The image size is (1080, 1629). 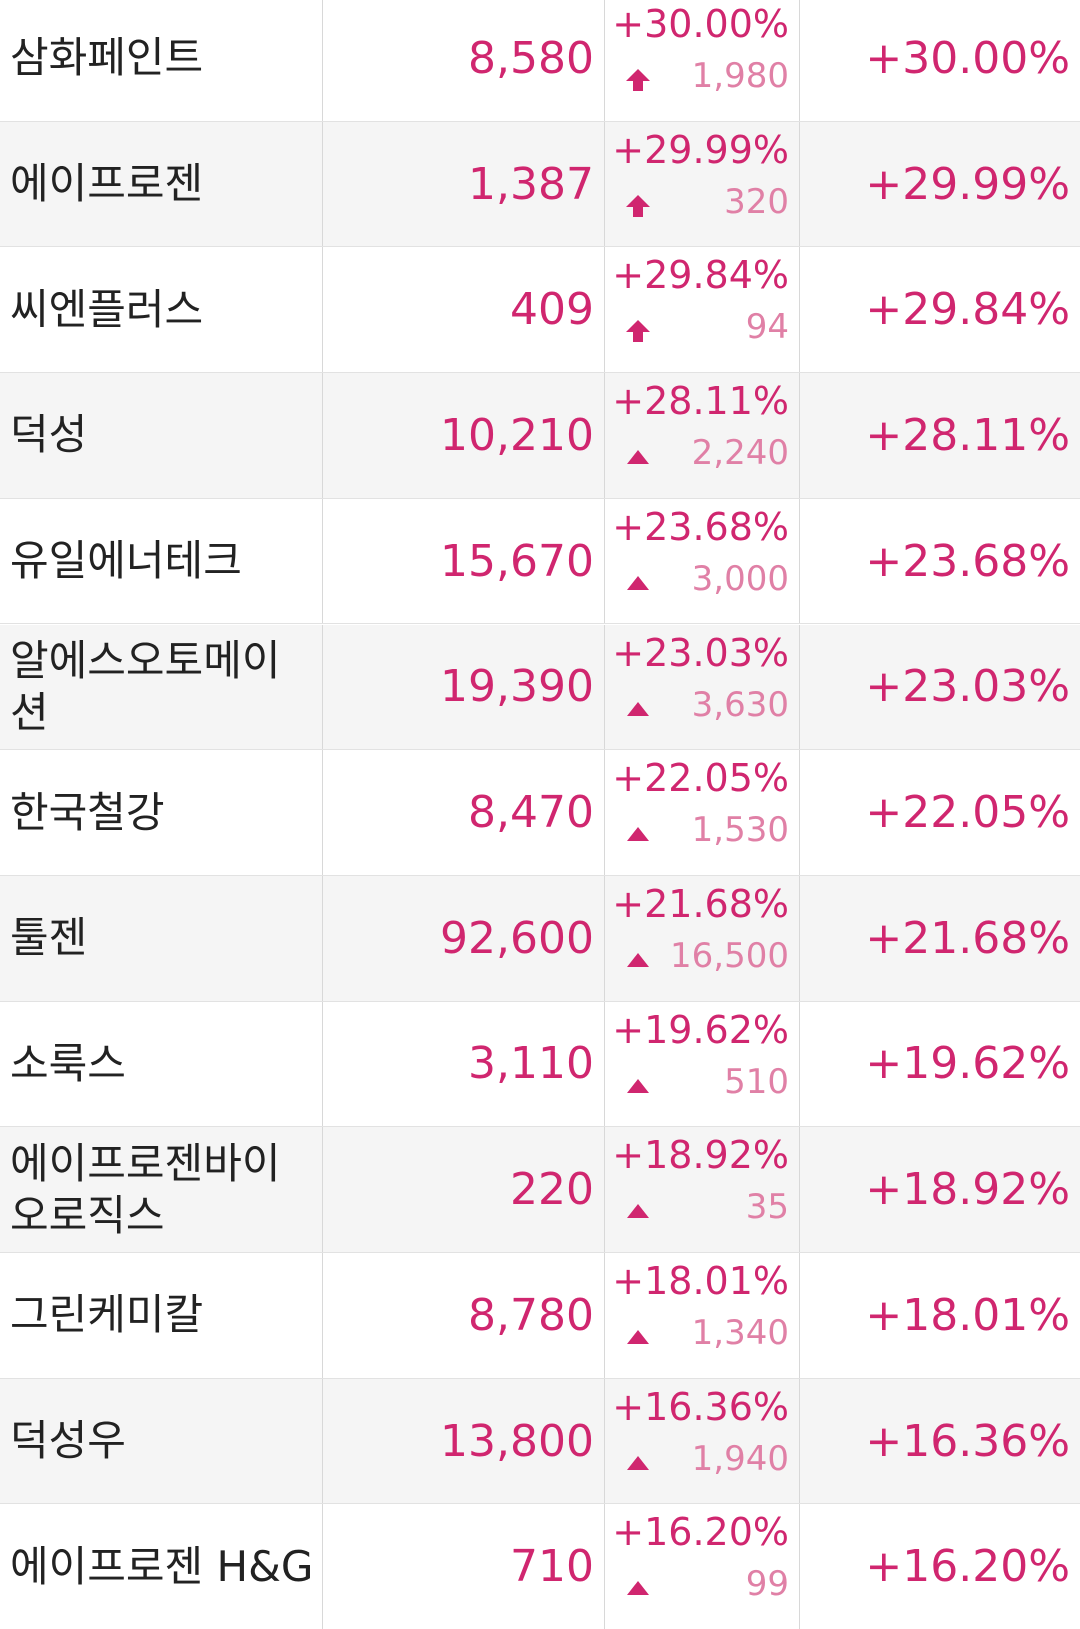 I want to click on stock-row: 그린케미칼 8,780 +18.01% 1,340 +18.01%, so click(x=540, y=1316).